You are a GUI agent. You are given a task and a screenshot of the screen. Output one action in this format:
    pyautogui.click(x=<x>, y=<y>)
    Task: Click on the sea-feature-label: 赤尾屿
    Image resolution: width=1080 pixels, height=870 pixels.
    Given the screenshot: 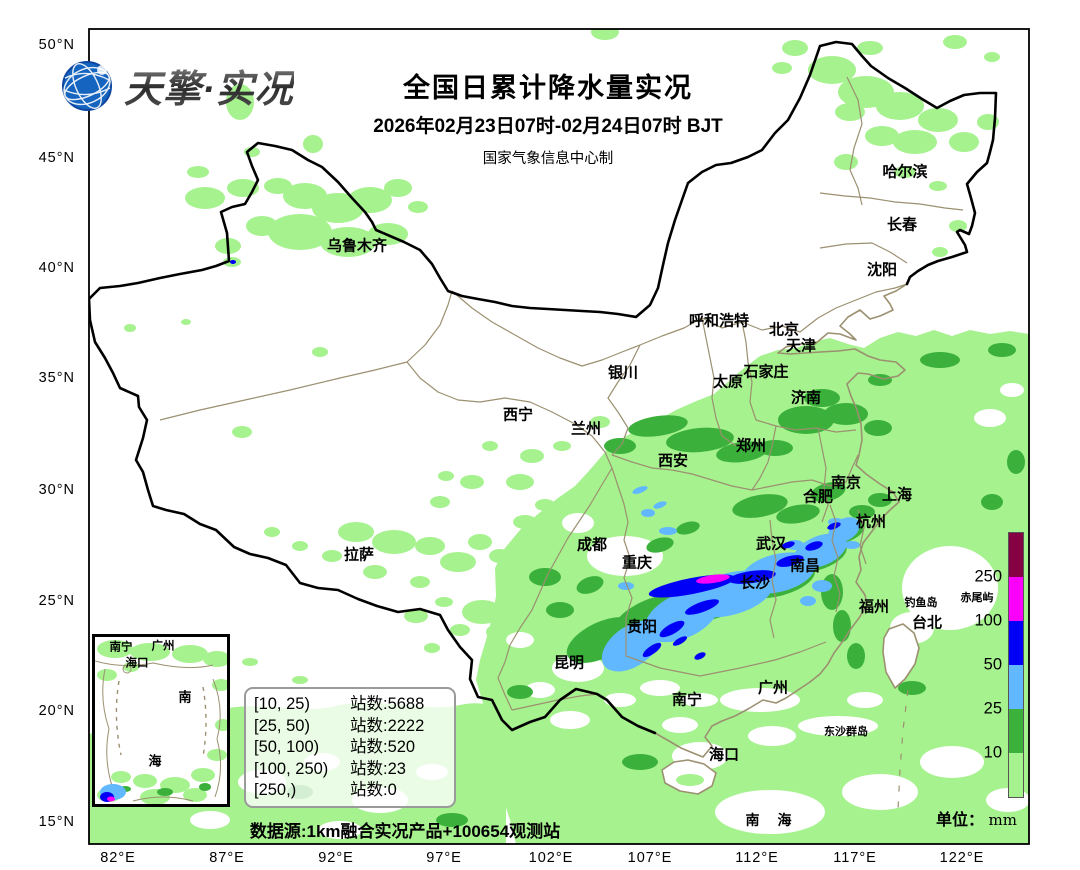 What is the action you would take?
    pyautogui.click(x=977, y=598)
    